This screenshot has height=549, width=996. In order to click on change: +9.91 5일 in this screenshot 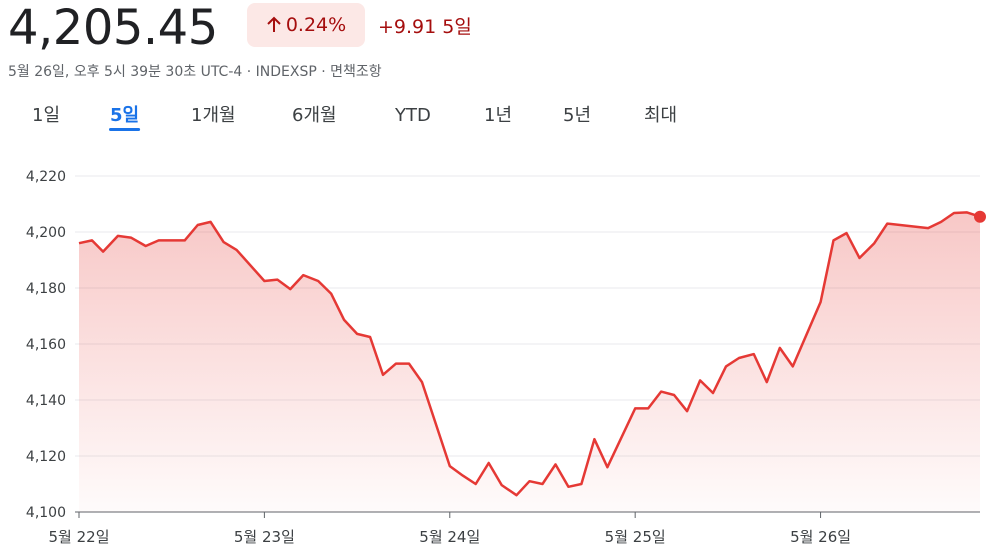, I will do `click(425, 25)`.